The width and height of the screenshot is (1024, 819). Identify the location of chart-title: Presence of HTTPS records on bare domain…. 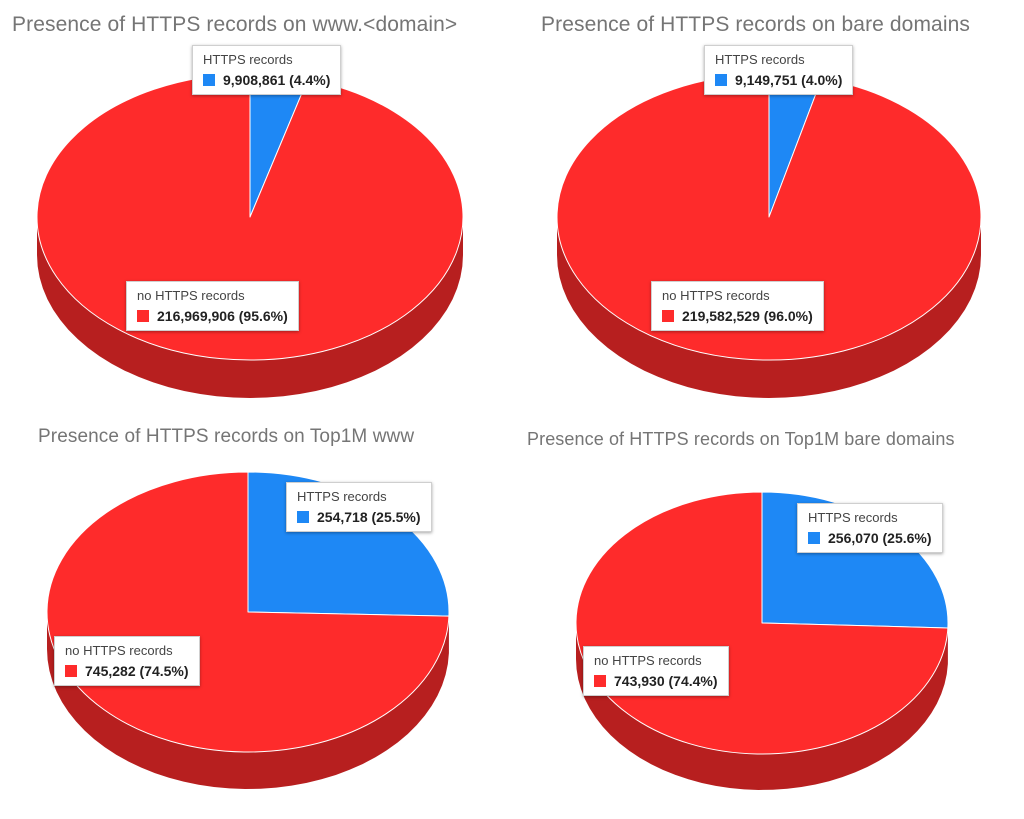
(755, 24).